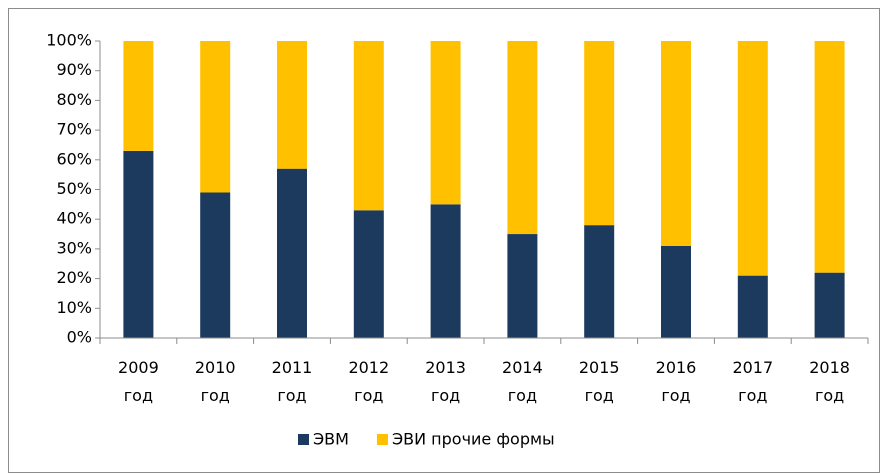 The width and height of the screenshot is (882, 475). I want to click on legend-label: ЭВМ, so click(331, 439).